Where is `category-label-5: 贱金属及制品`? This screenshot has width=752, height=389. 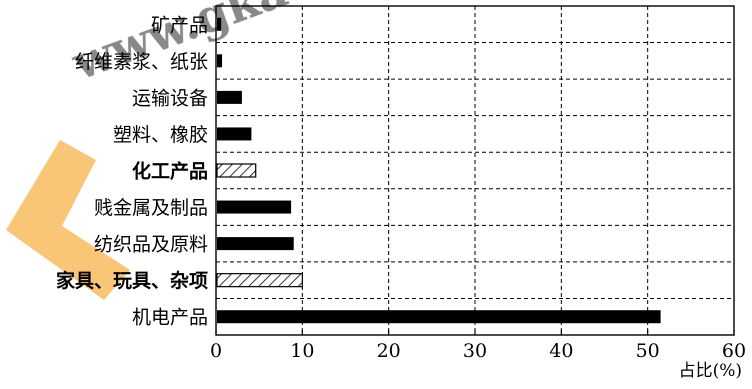
category-label-5: 贱金属及制品 is located at coordinates (151, 208).